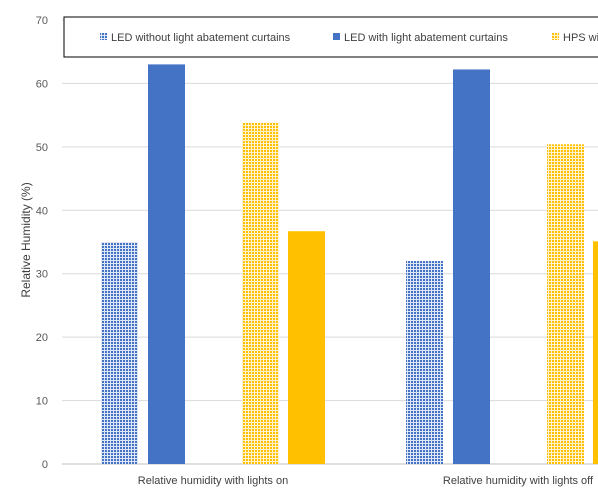 The image size is (598, 500). I want to click on legend-label-hps-with-curtains: HPS wit, so click(580, 38).